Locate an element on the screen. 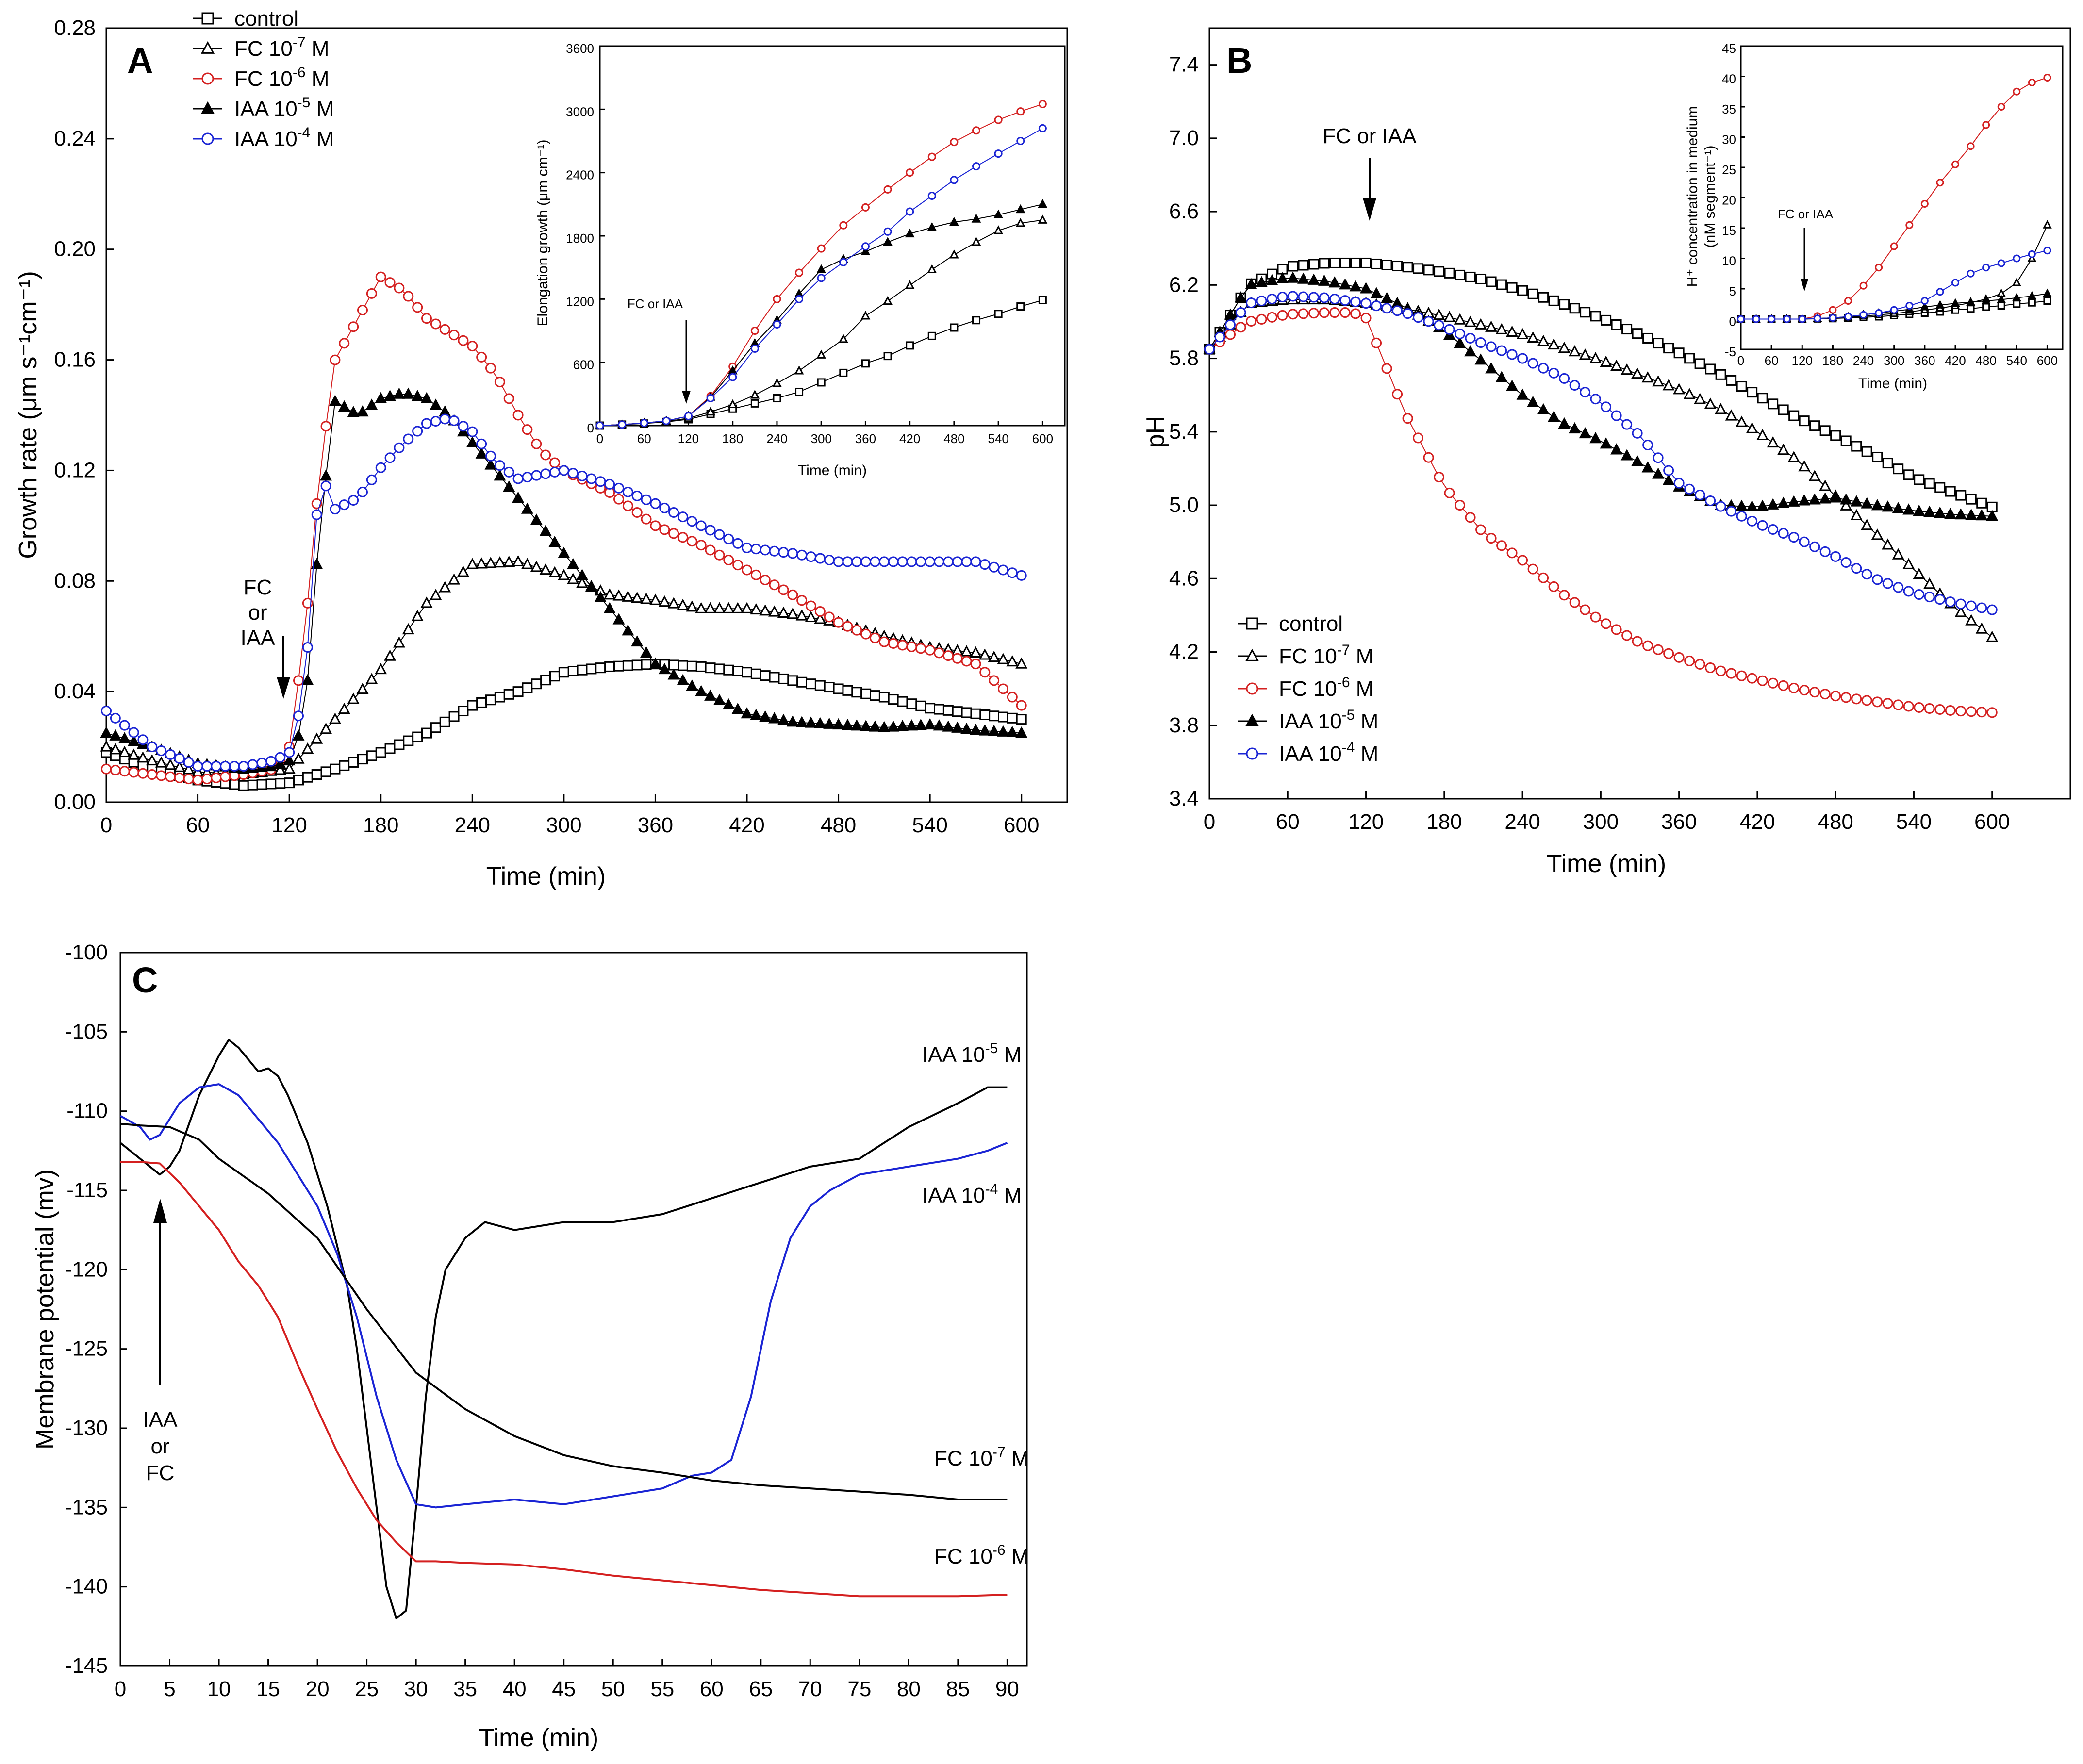 This screenshot has width=2083, height=1764. panel-a-legend-label: IAA 10-5 M is located at coordinates (284, 108).